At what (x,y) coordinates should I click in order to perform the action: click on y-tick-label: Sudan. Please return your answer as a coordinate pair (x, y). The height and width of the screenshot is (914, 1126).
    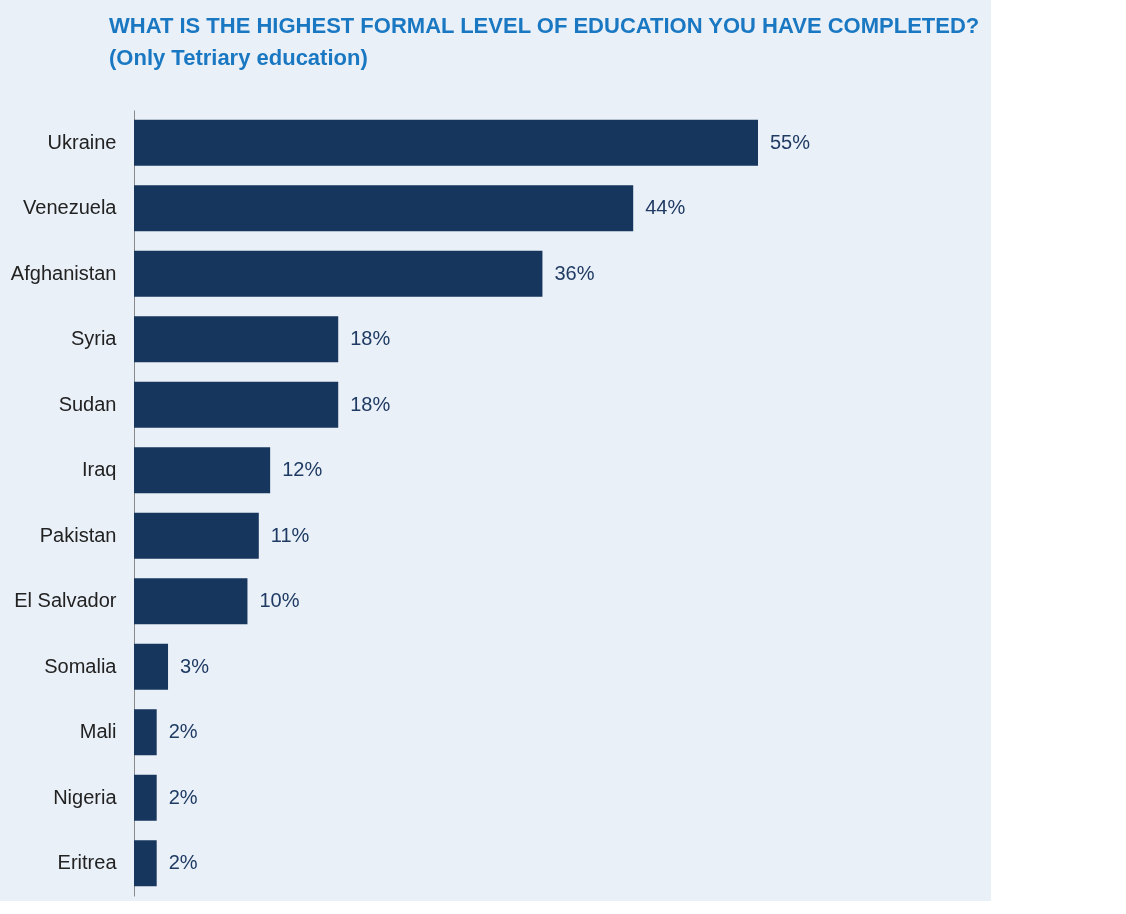
    Looking at the image, I should click on (87, 403).